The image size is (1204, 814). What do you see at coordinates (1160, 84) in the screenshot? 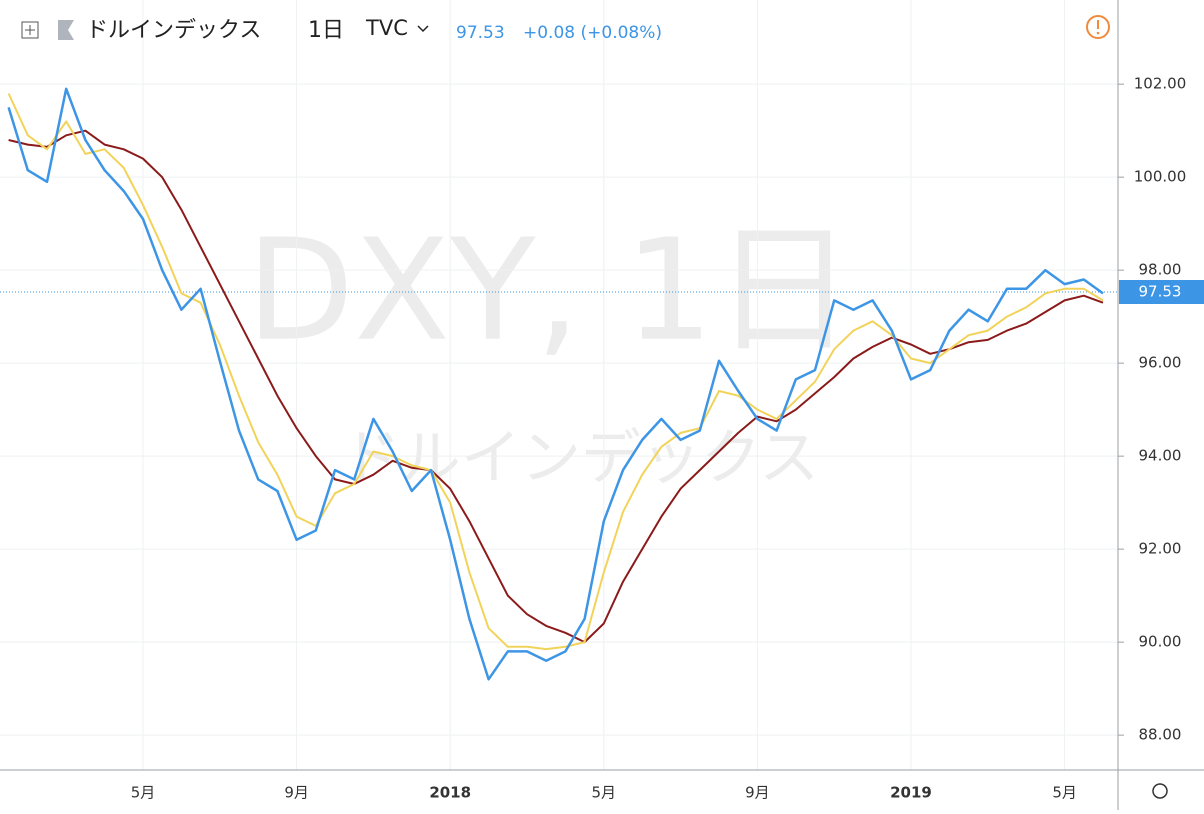
I see `y-tick-label: 102.00` at bounding box center [1160, 84].